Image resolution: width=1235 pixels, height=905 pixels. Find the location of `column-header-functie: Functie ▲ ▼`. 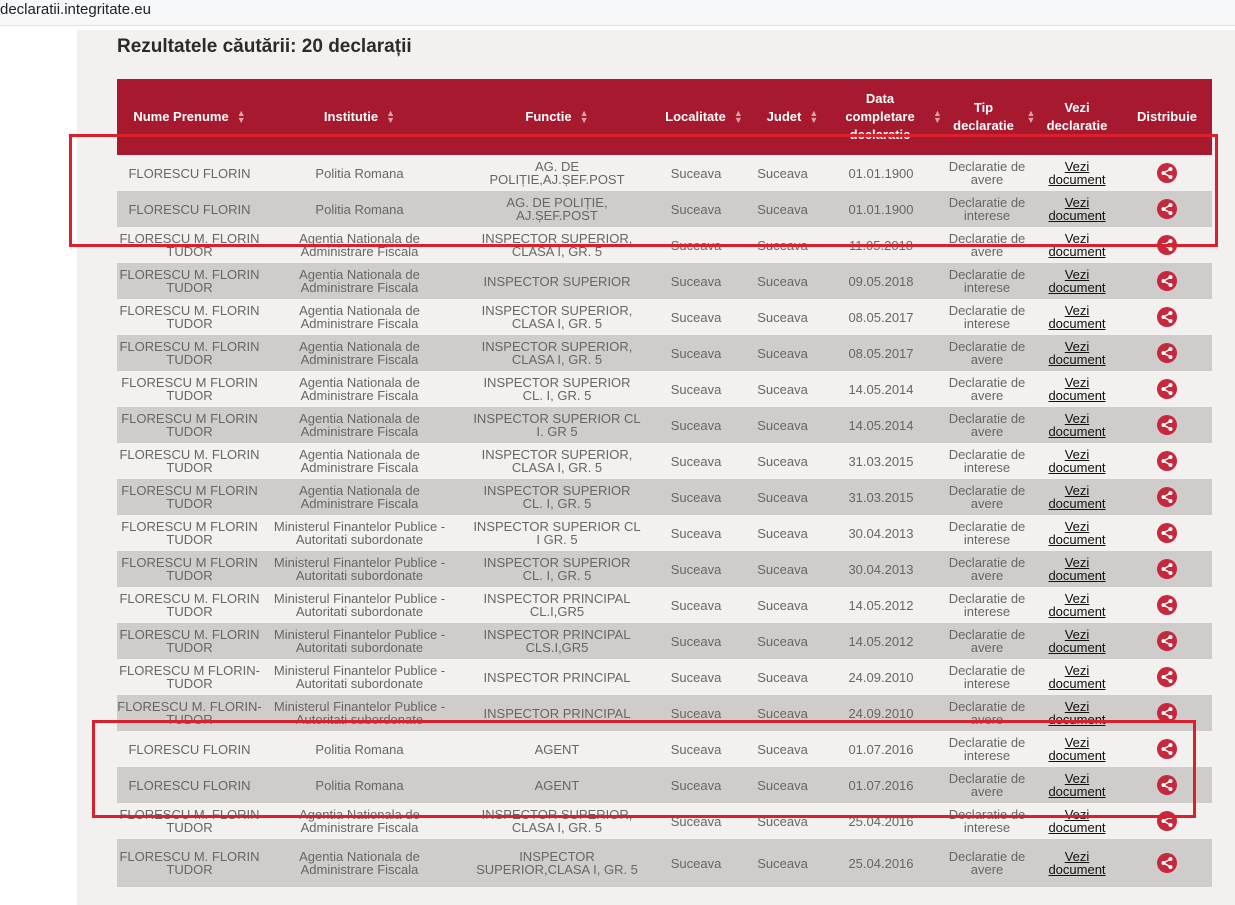

column-header-functie: Functie ▲ ▼ is located at coordinates (557, 116).